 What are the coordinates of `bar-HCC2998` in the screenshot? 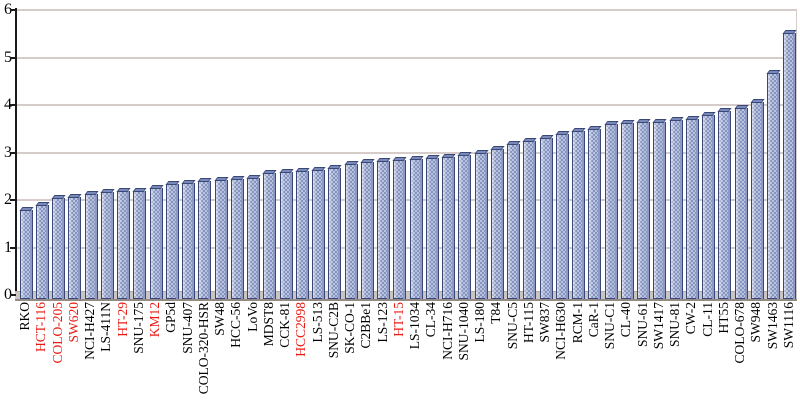 It's located at (300, 235).